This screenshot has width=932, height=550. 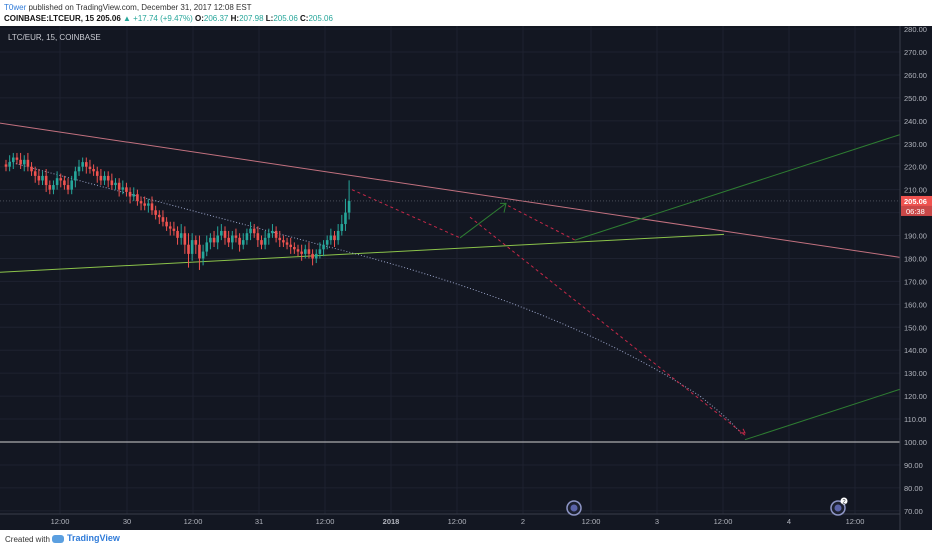 I want to click on price-axis, so click(x=916, y=278).